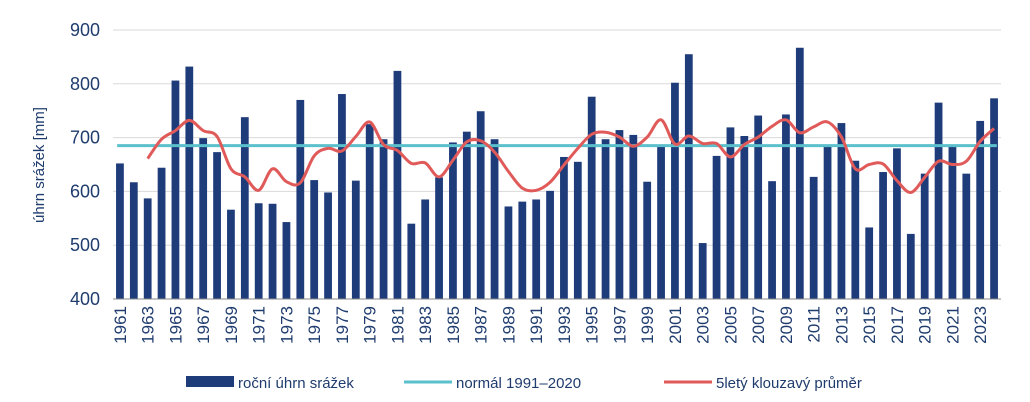 This screenshot has height=402, width=1030. I want to click on bar-1982, so click(411, 261).